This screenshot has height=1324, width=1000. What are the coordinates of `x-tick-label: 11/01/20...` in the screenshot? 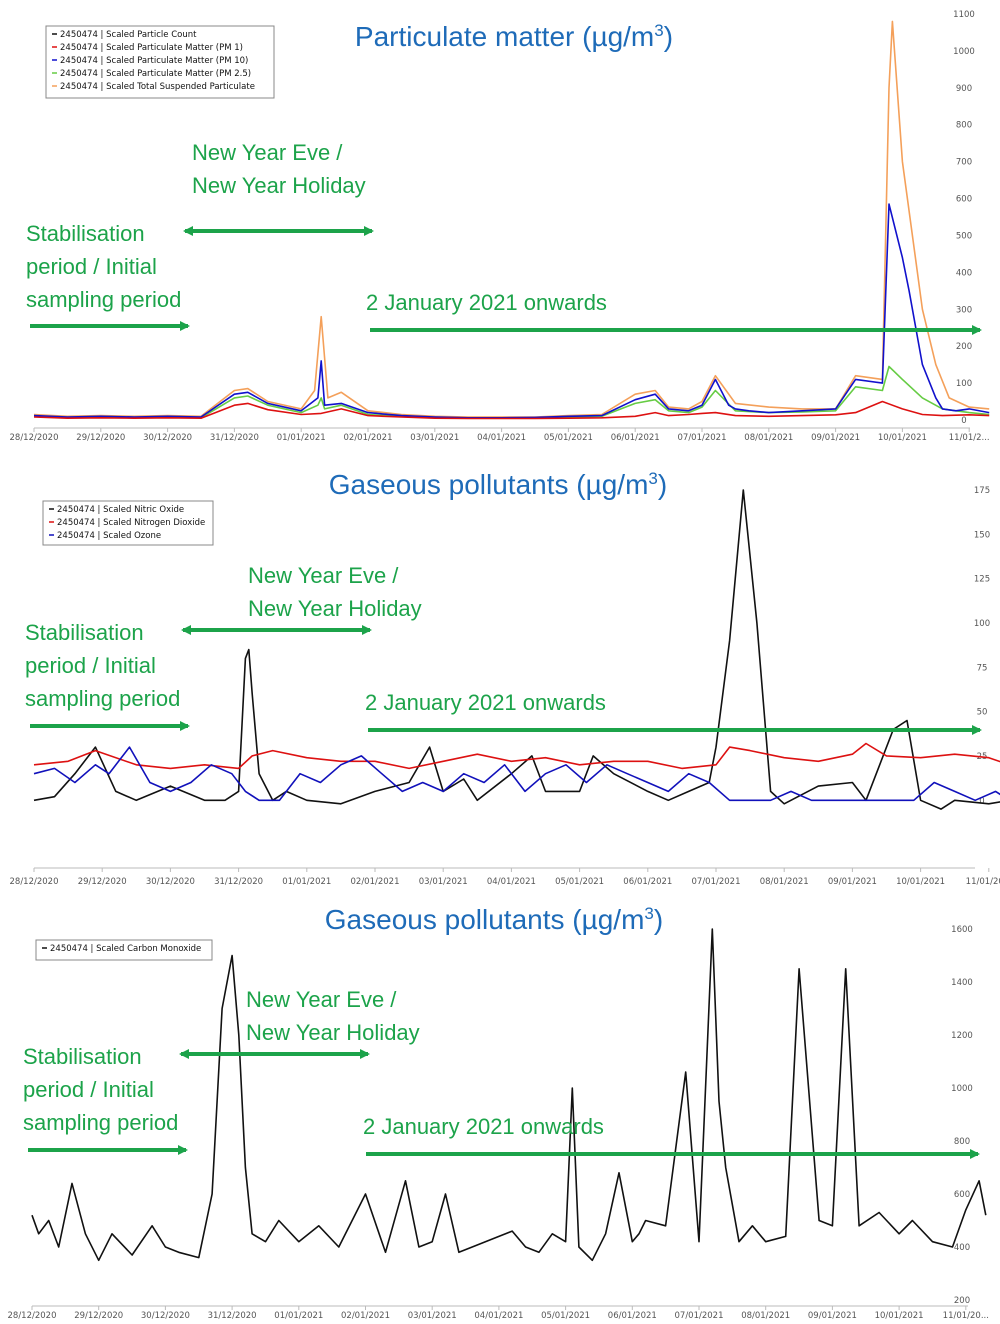 It's located at (966, 1316).